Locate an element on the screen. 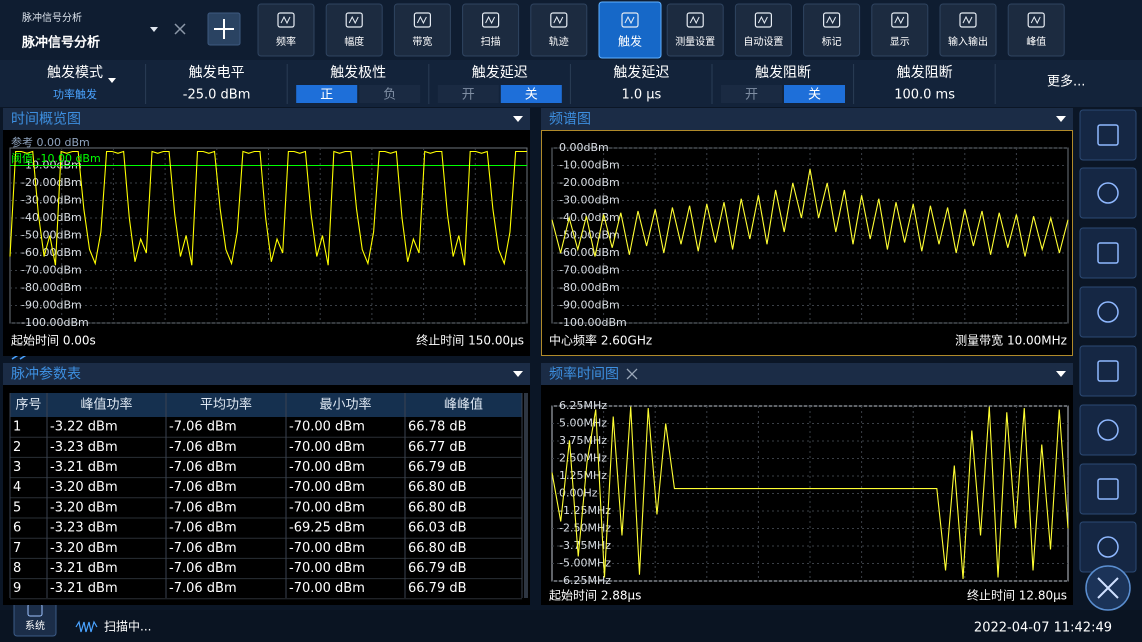 This screenshot has height=642, width=1142. toolbar-label: 带宽 is located at coordinates (422, 41).